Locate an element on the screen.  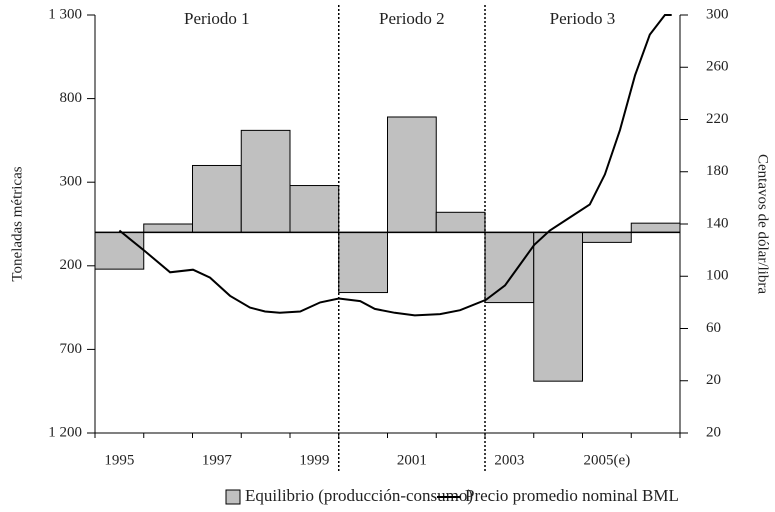
y2-tick-label: 100 is located at coordinates (717, 276).